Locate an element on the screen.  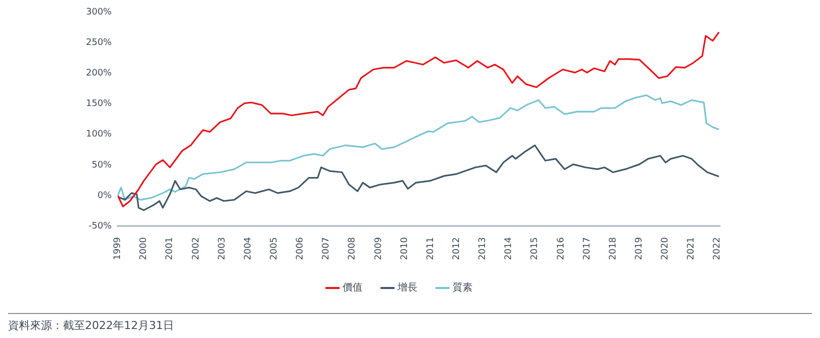
x-tick-label: 2000 is located at coordinates (144, 248).